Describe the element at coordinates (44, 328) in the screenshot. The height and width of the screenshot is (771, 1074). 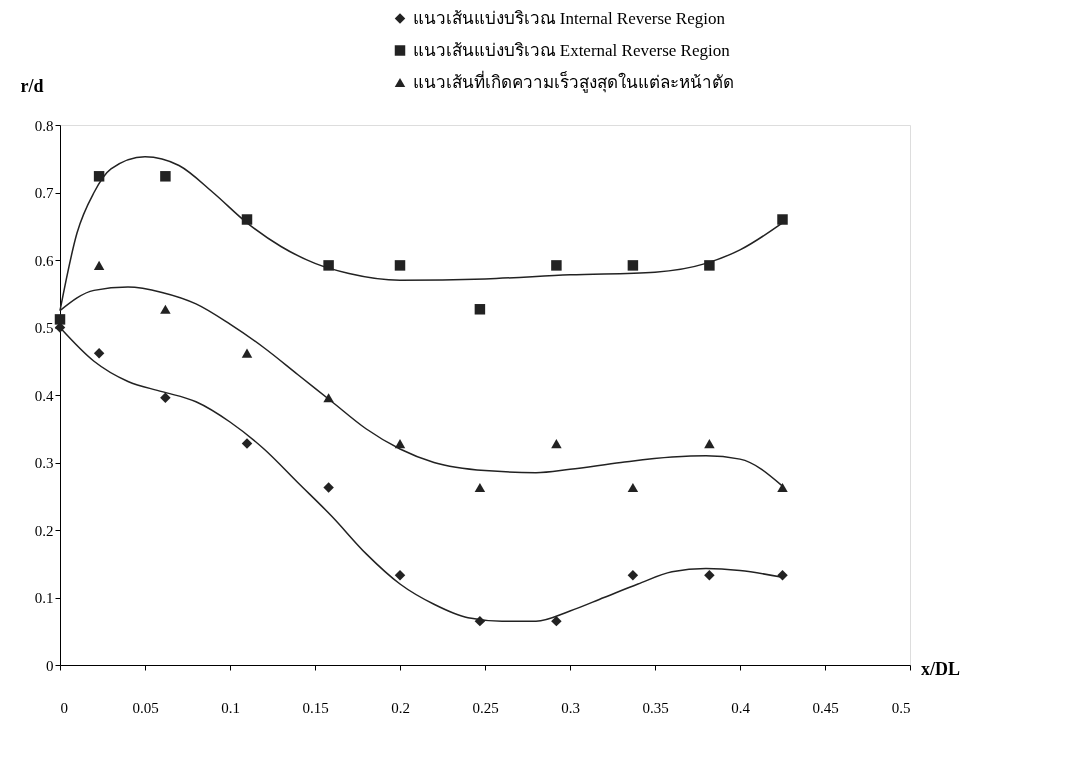
I see `y-tick-label: 0.5` at that location.